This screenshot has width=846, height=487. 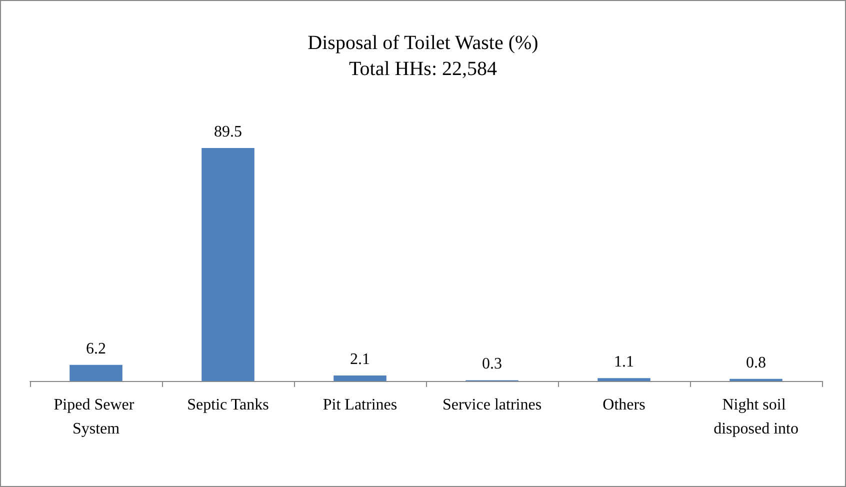 I want to click on chart-title: Disposal of Toilet Waste (%), so click(x=423, y=43).